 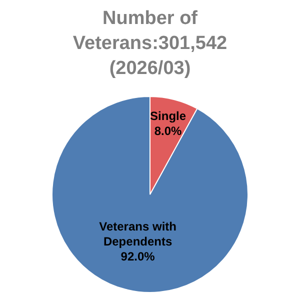 What do you see at coordinates (150, 44) in the screenshot?
I see `chart-title: Number of Veterans:301,542 (2026/03)` at bounding box center [150, 44].